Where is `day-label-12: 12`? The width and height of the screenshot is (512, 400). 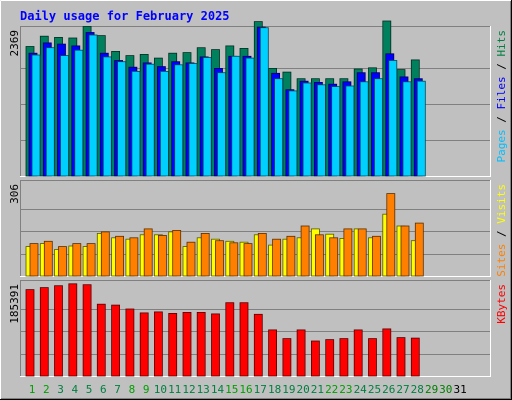
day-label-12: 12 is located at coordinates (188, 389).